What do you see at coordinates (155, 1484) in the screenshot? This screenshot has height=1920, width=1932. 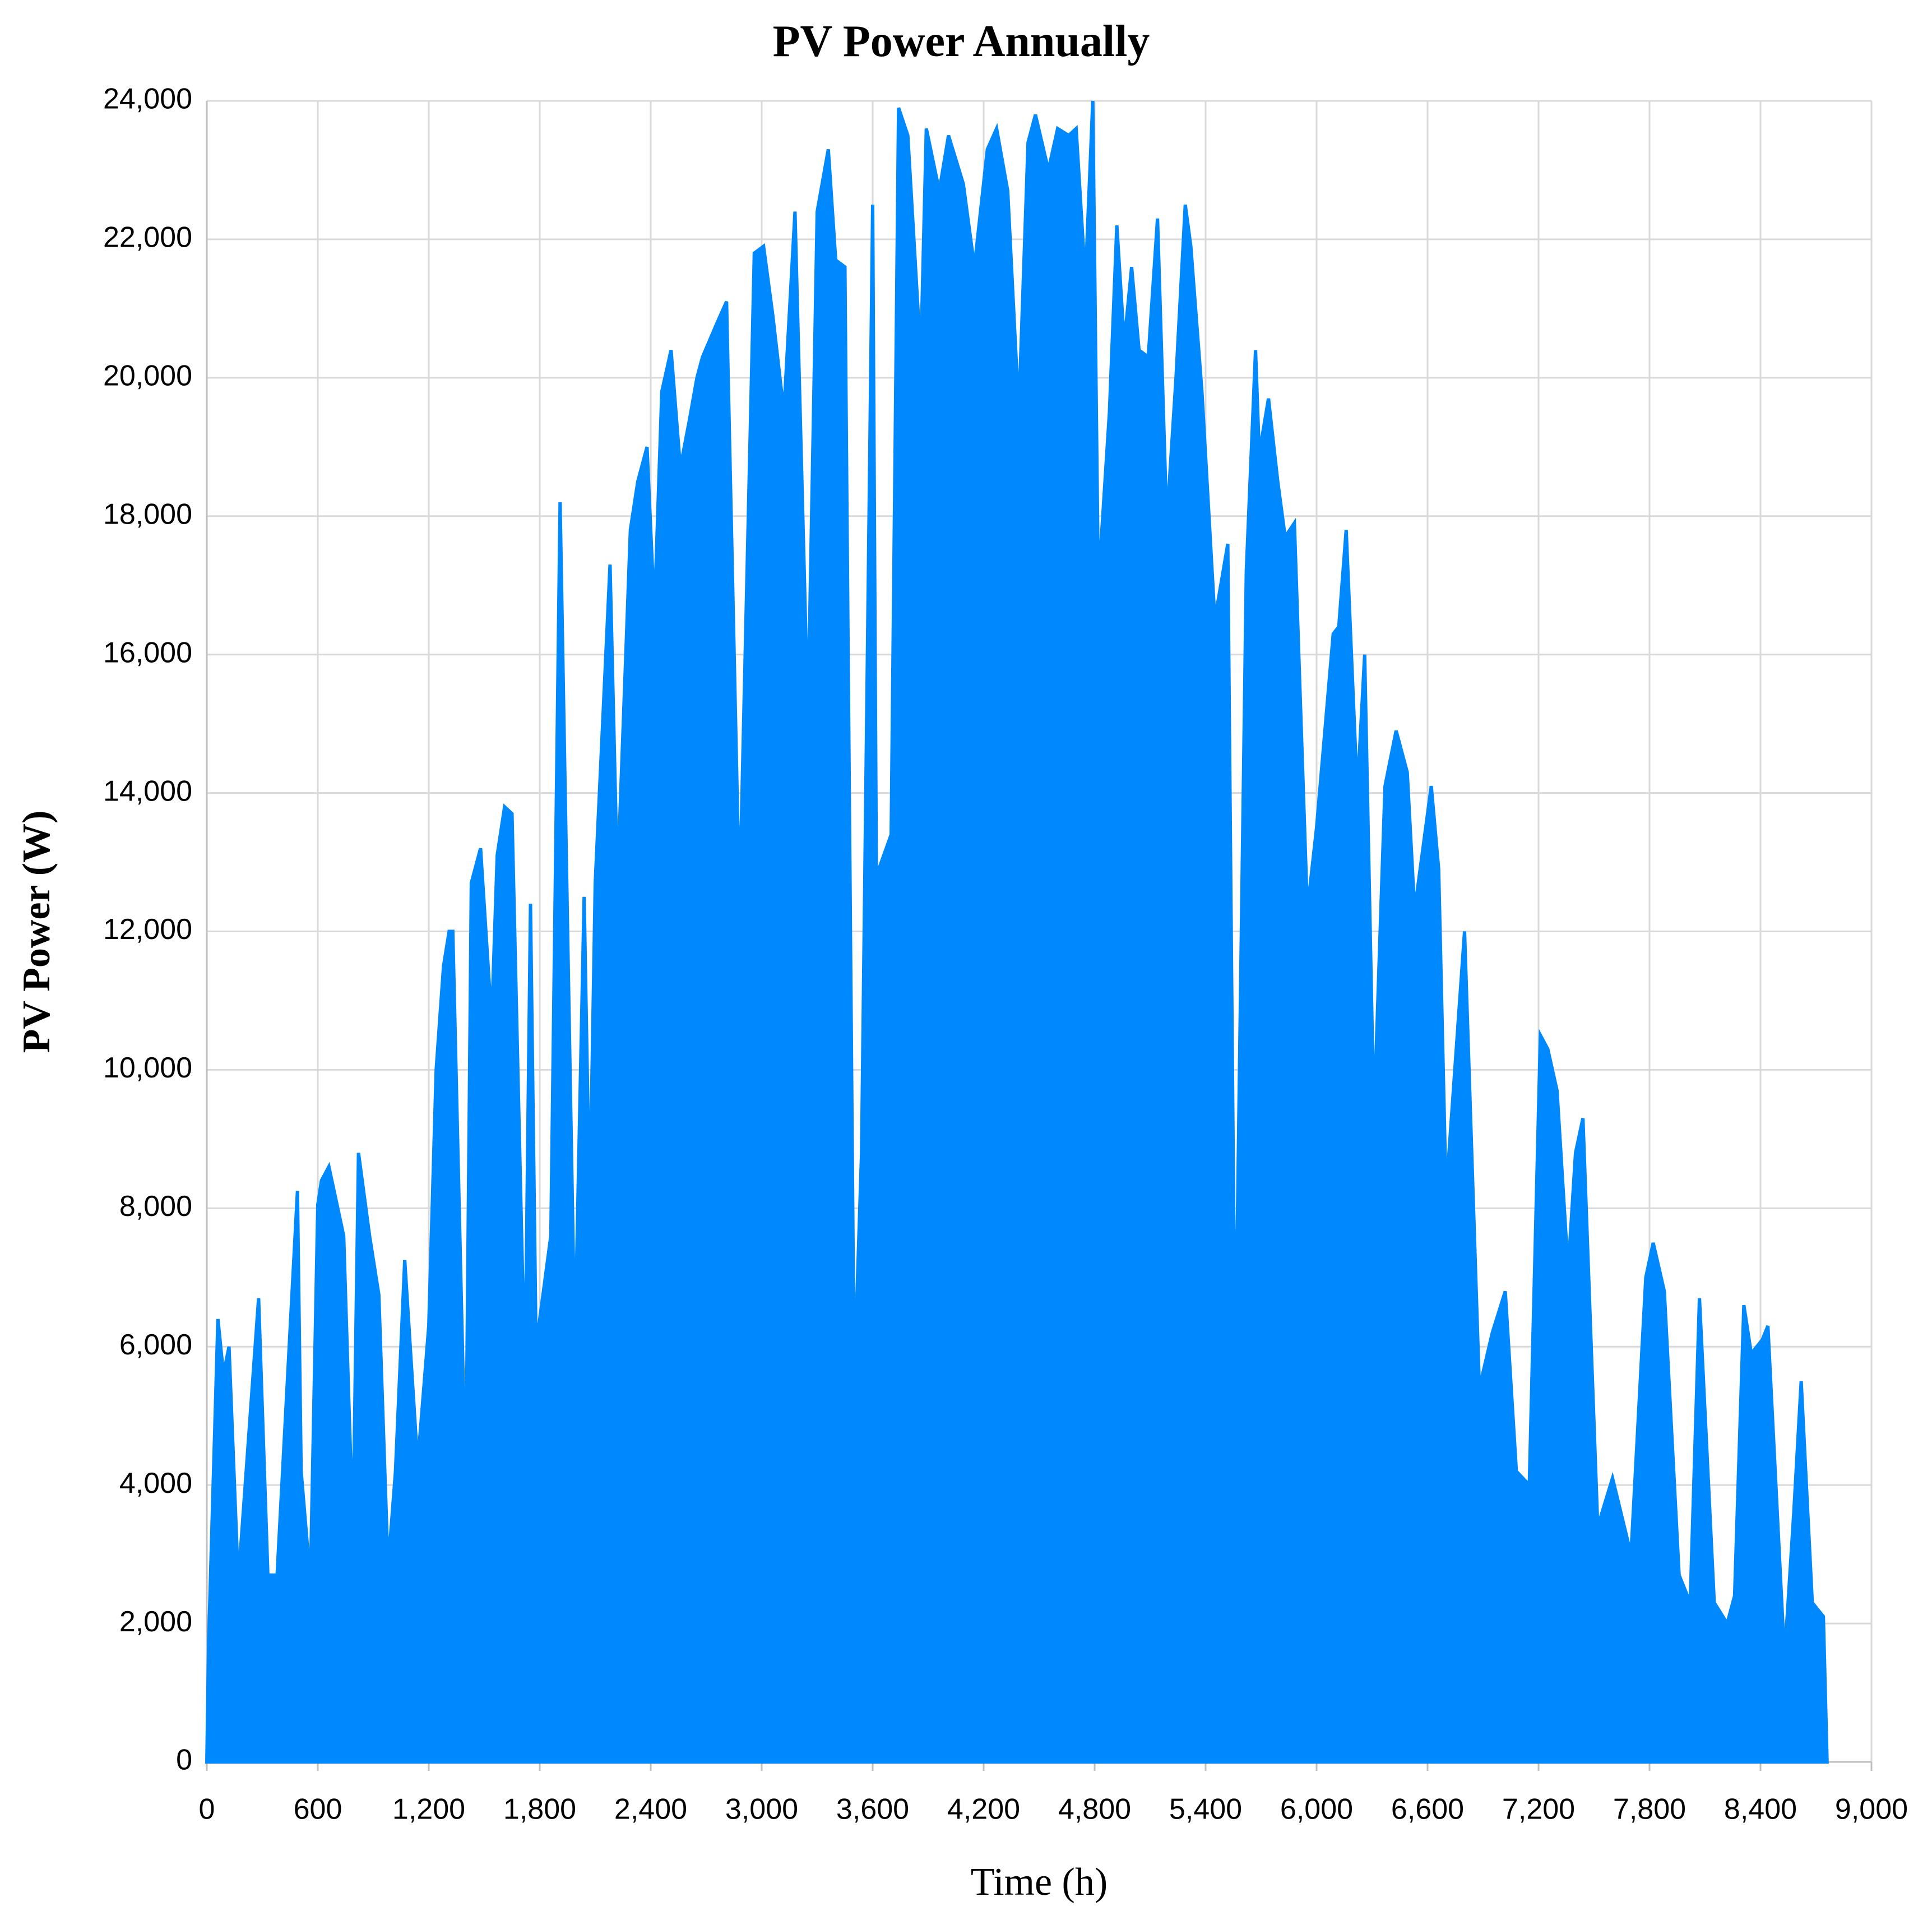 I see `y-tick-label: 4,000` at bounding box center [155, 1484].